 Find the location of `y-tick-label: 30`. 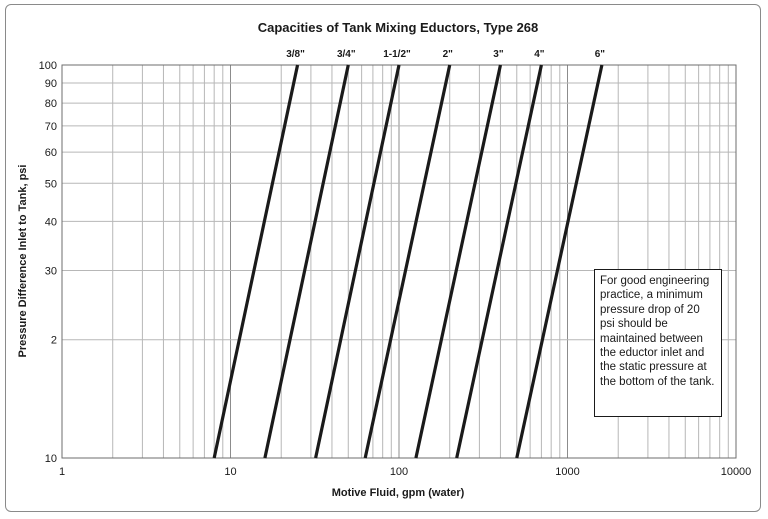

y-tick-label: 30 is located at coordinates (51, 271).